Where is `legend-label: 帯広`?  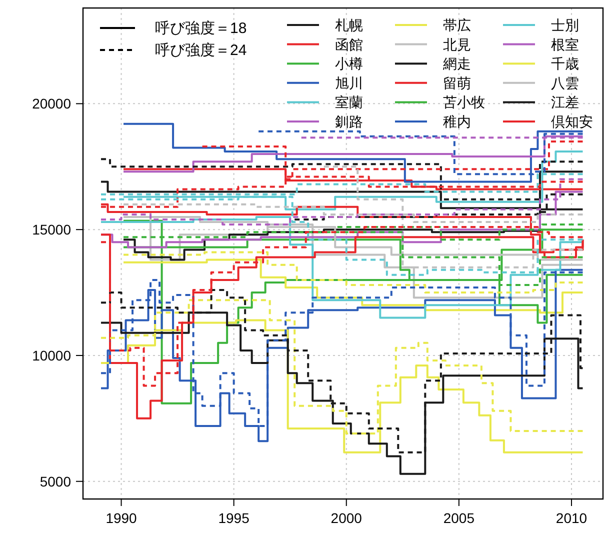 legend-label: 帯広 is located at coordinates (457, 25).